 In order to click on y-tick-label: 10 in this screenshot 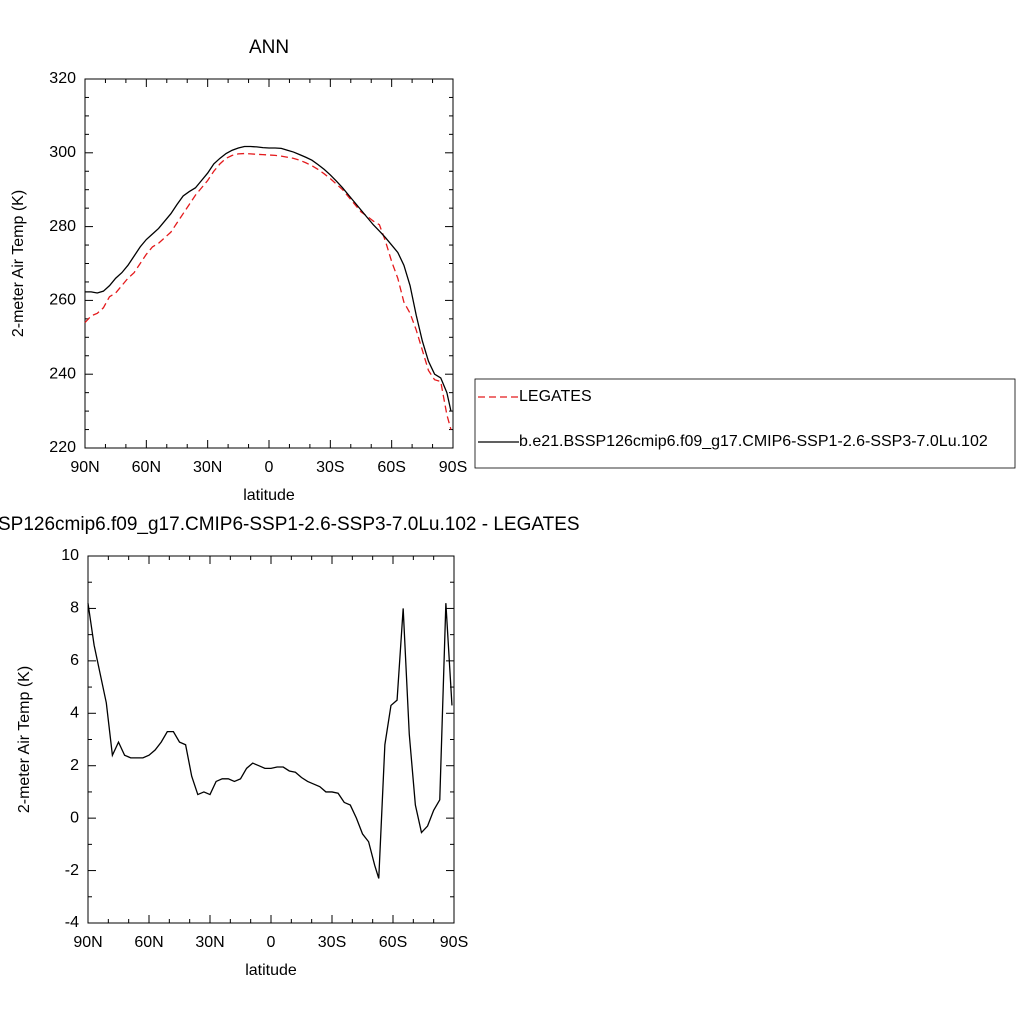, I will do `click(70, 555)`.